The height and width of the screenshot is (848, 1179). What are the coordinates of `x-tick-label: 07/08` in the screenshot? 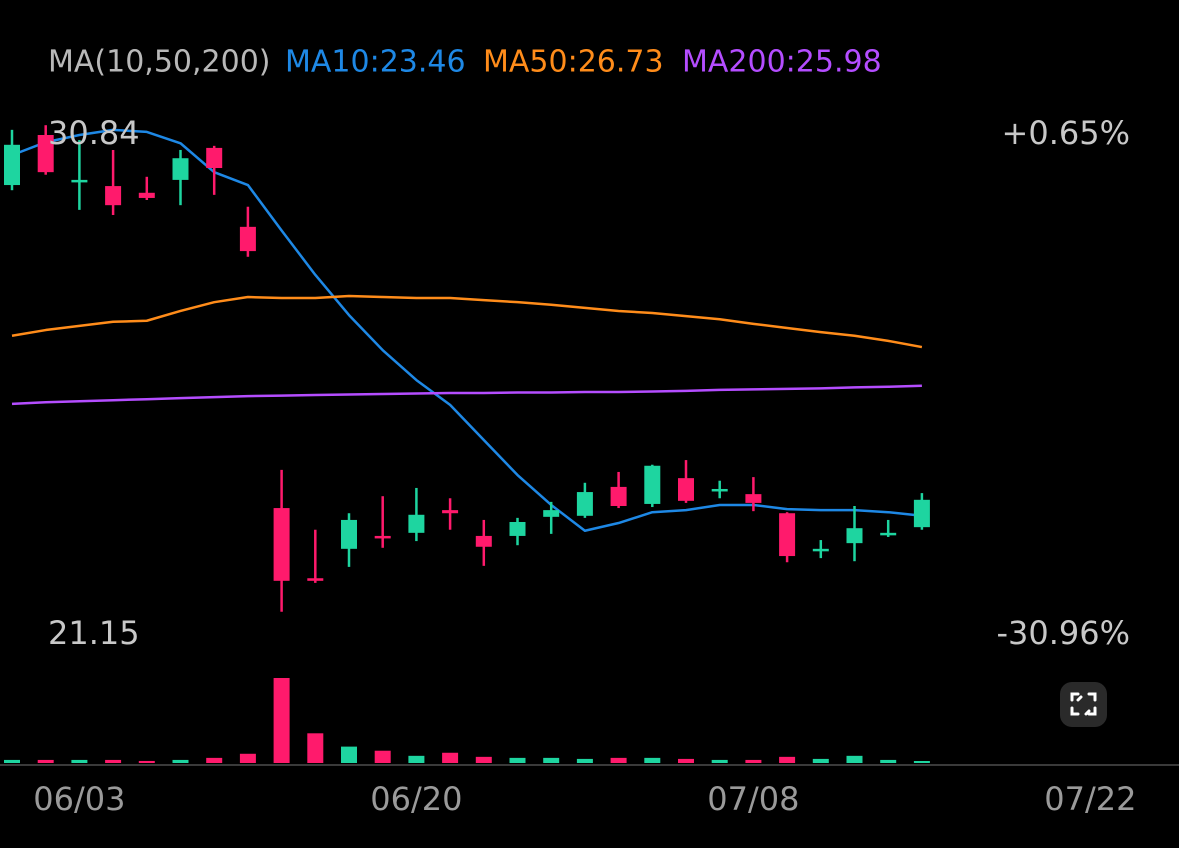 It's located at (753, 799).